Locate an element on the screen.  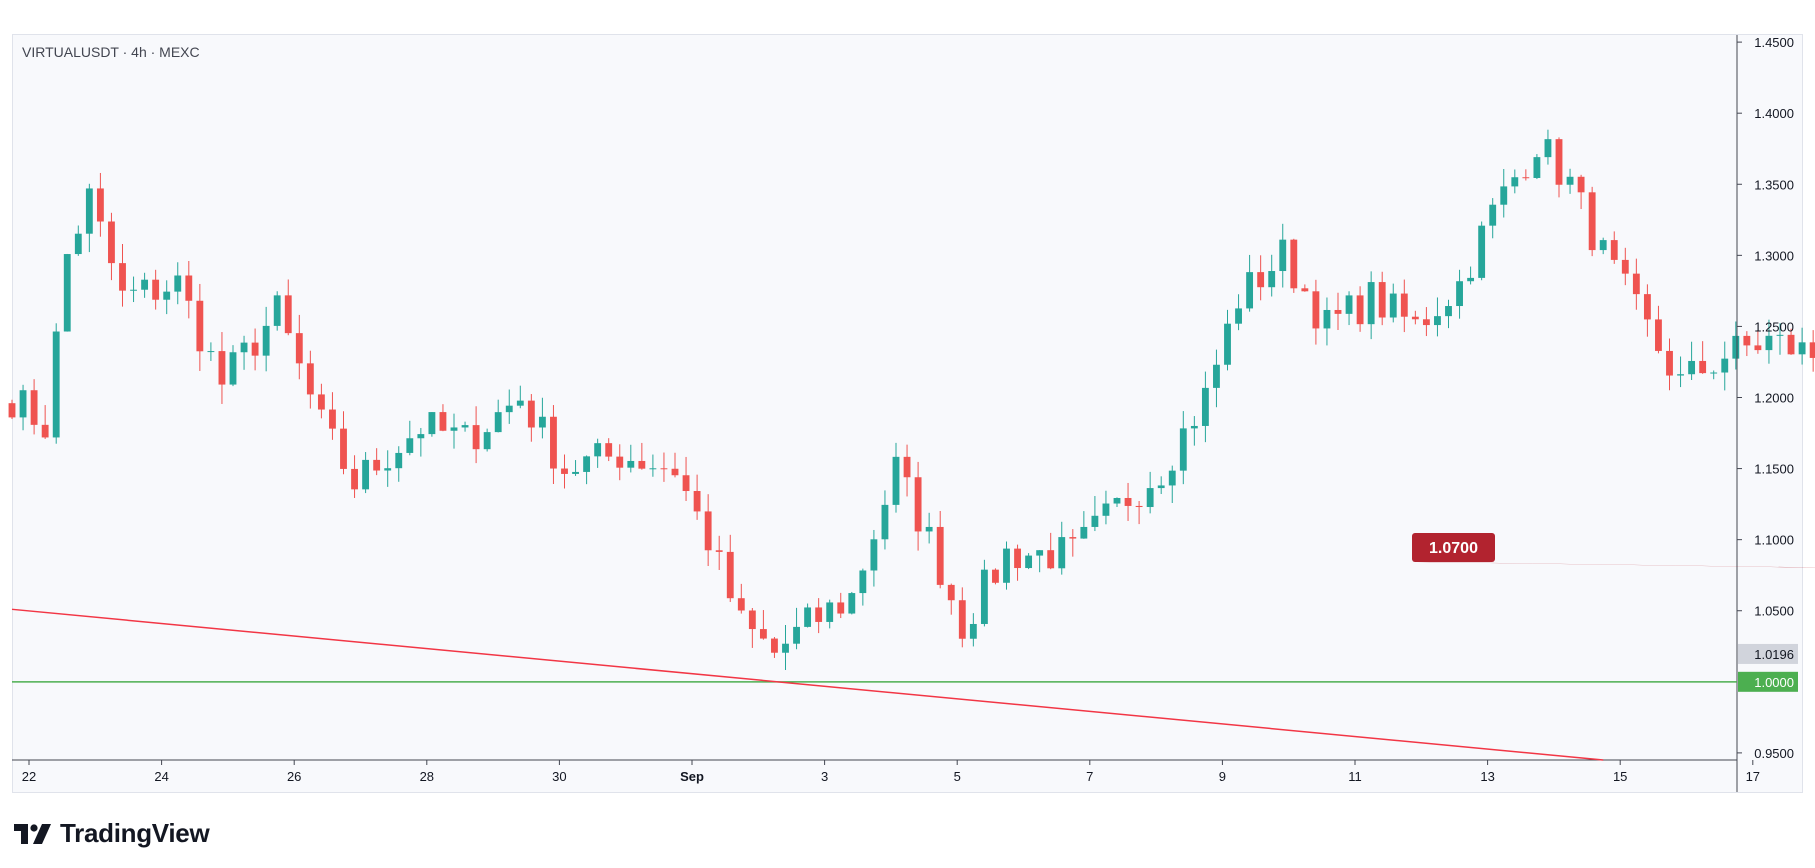
time-tick-label: Sep is located at coordinates (692, 776).